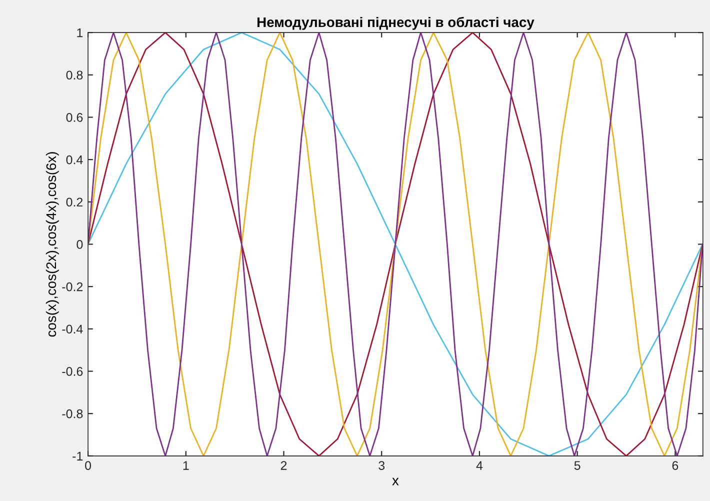  I want to click on y-tick-label: -0.2, so click(72, 287).